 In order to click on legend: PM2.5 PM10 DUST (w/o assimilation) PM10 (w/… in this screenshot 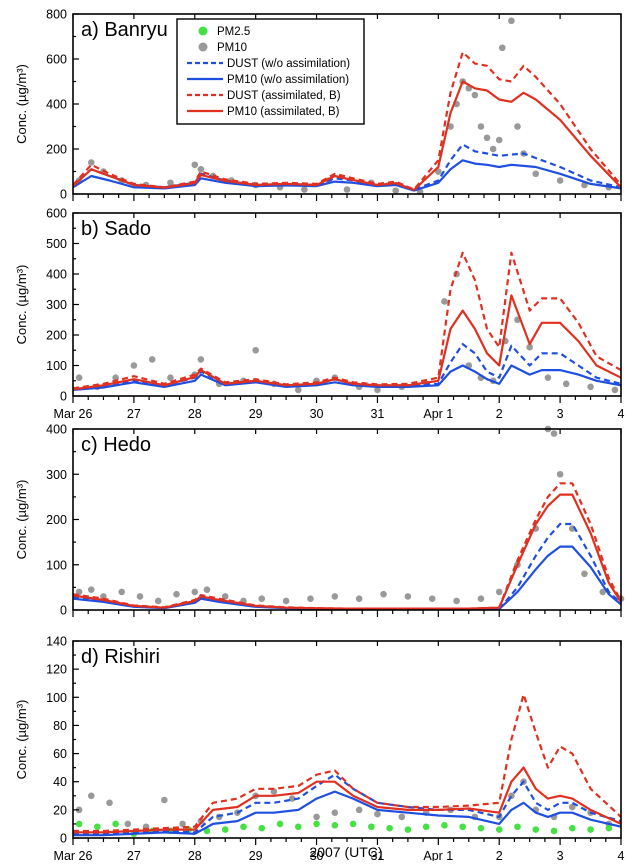, I will do `click(270, 71)`.